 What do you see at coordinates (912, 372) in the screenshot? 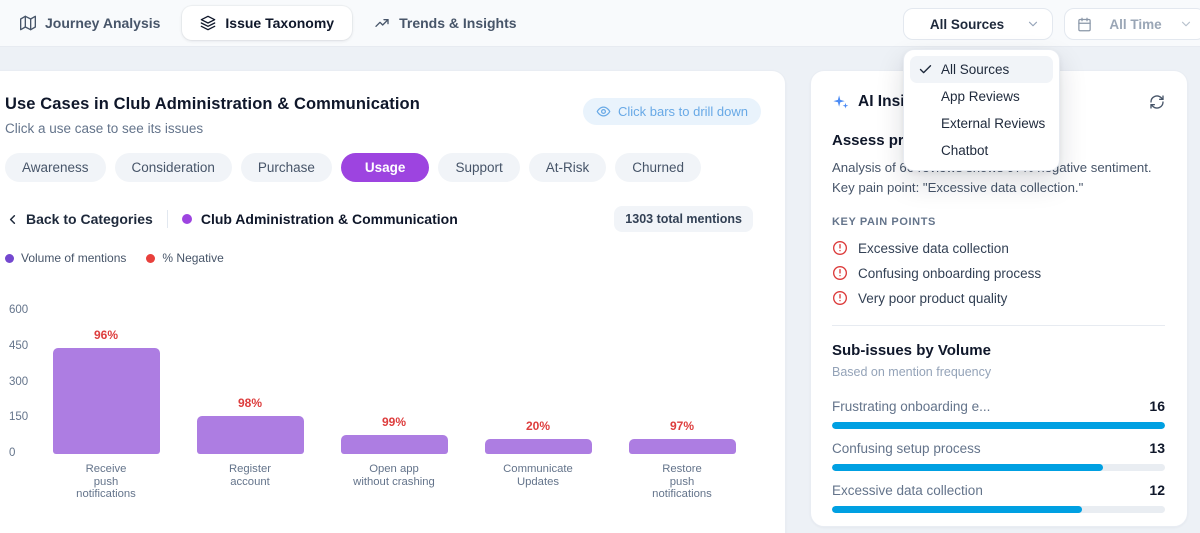
I see `subissues-subtitle: Based on mention frequency` at bounding box center [912, 372].